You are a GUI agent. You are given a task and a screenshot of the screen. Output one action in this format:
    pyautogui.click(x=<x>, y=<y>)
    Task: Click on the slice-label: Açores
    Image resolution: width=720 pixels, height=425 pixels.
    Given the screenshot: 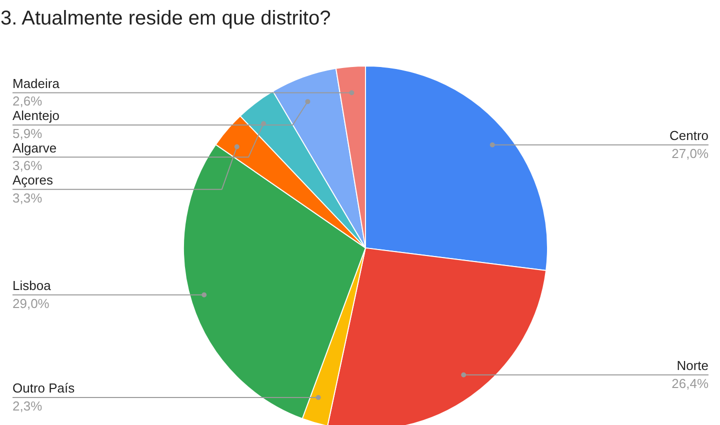 What is the action you would take?
    pyautogui.click(x=33, y=180)
    